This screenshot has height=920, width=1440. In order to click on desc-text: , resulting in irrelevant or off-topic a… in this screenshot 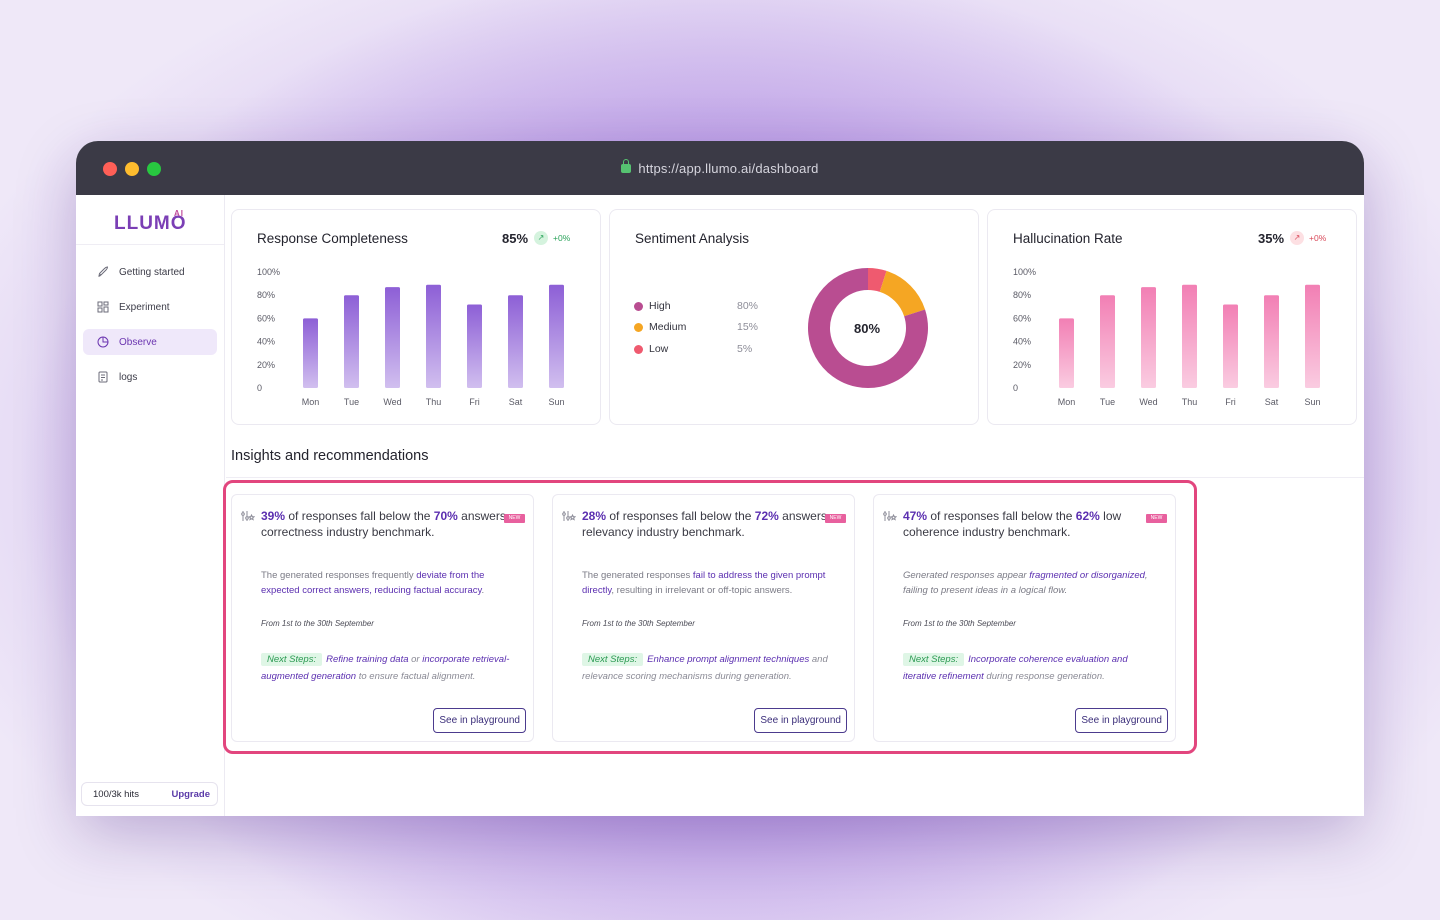, I will do `click(702, 590)`.